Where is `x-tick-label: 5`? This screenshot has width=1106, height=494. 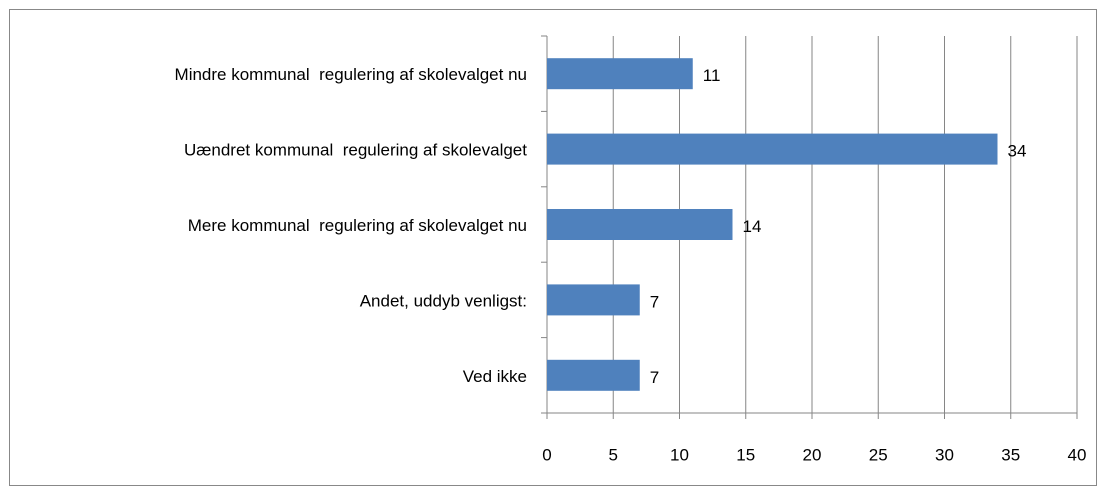 x-tick-label: 5 is located at coordinates (613, 454).